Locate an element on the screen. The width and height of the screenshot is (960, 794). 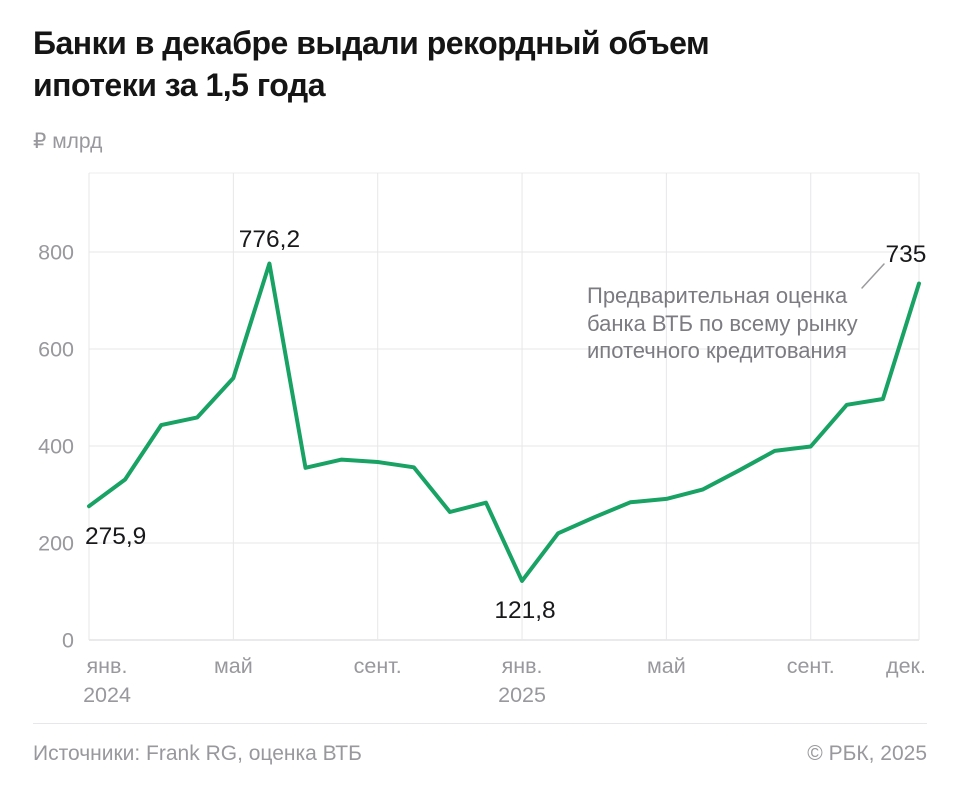
y-tick-label: 400 is located at coordinates (56, 447).